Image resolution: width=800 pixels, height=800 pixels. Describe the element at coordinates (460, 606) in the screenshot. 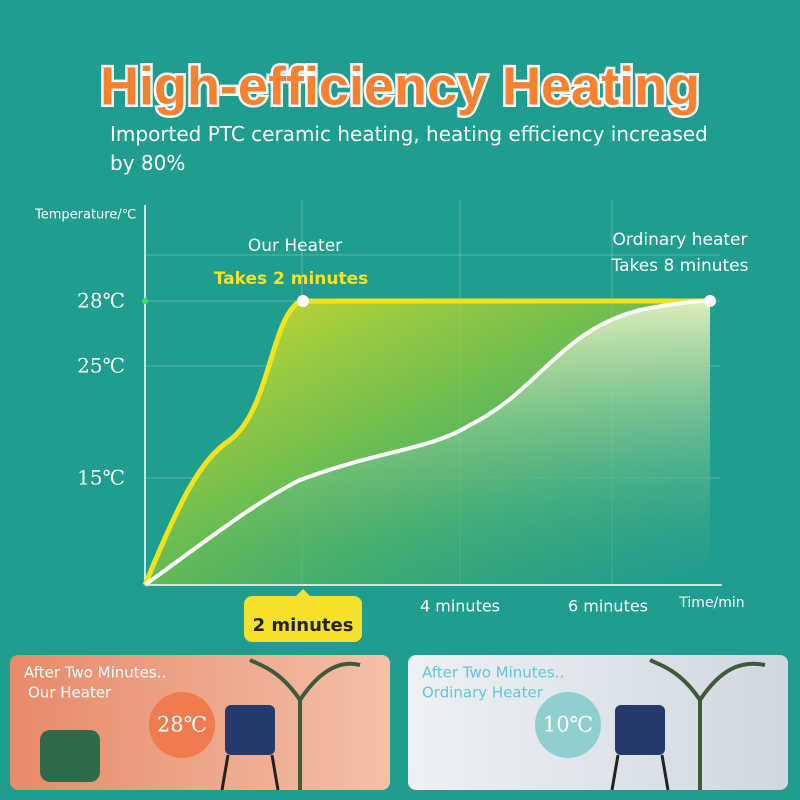

I see `x-label: 4 minutes` at that location.